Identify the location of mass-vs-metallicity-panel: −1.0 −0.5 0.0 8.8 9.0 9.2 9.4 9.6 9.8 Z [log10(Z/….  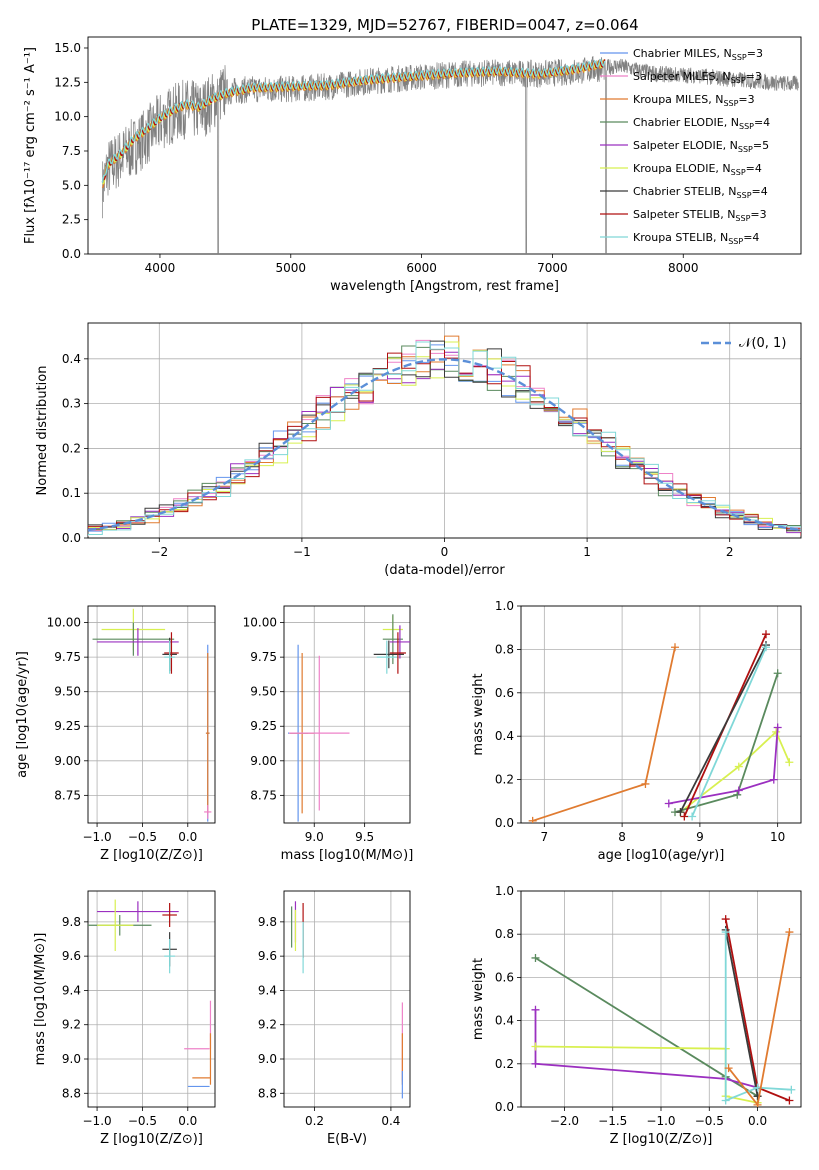
(124, 1018).